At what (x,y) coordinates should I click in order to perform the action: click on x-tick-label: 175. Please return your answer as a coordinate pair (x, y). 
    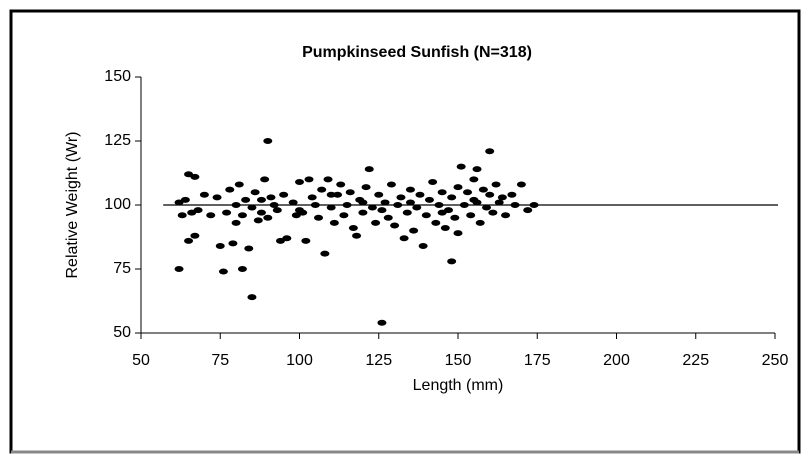
    Looking at the image, I should click on (537, 360).